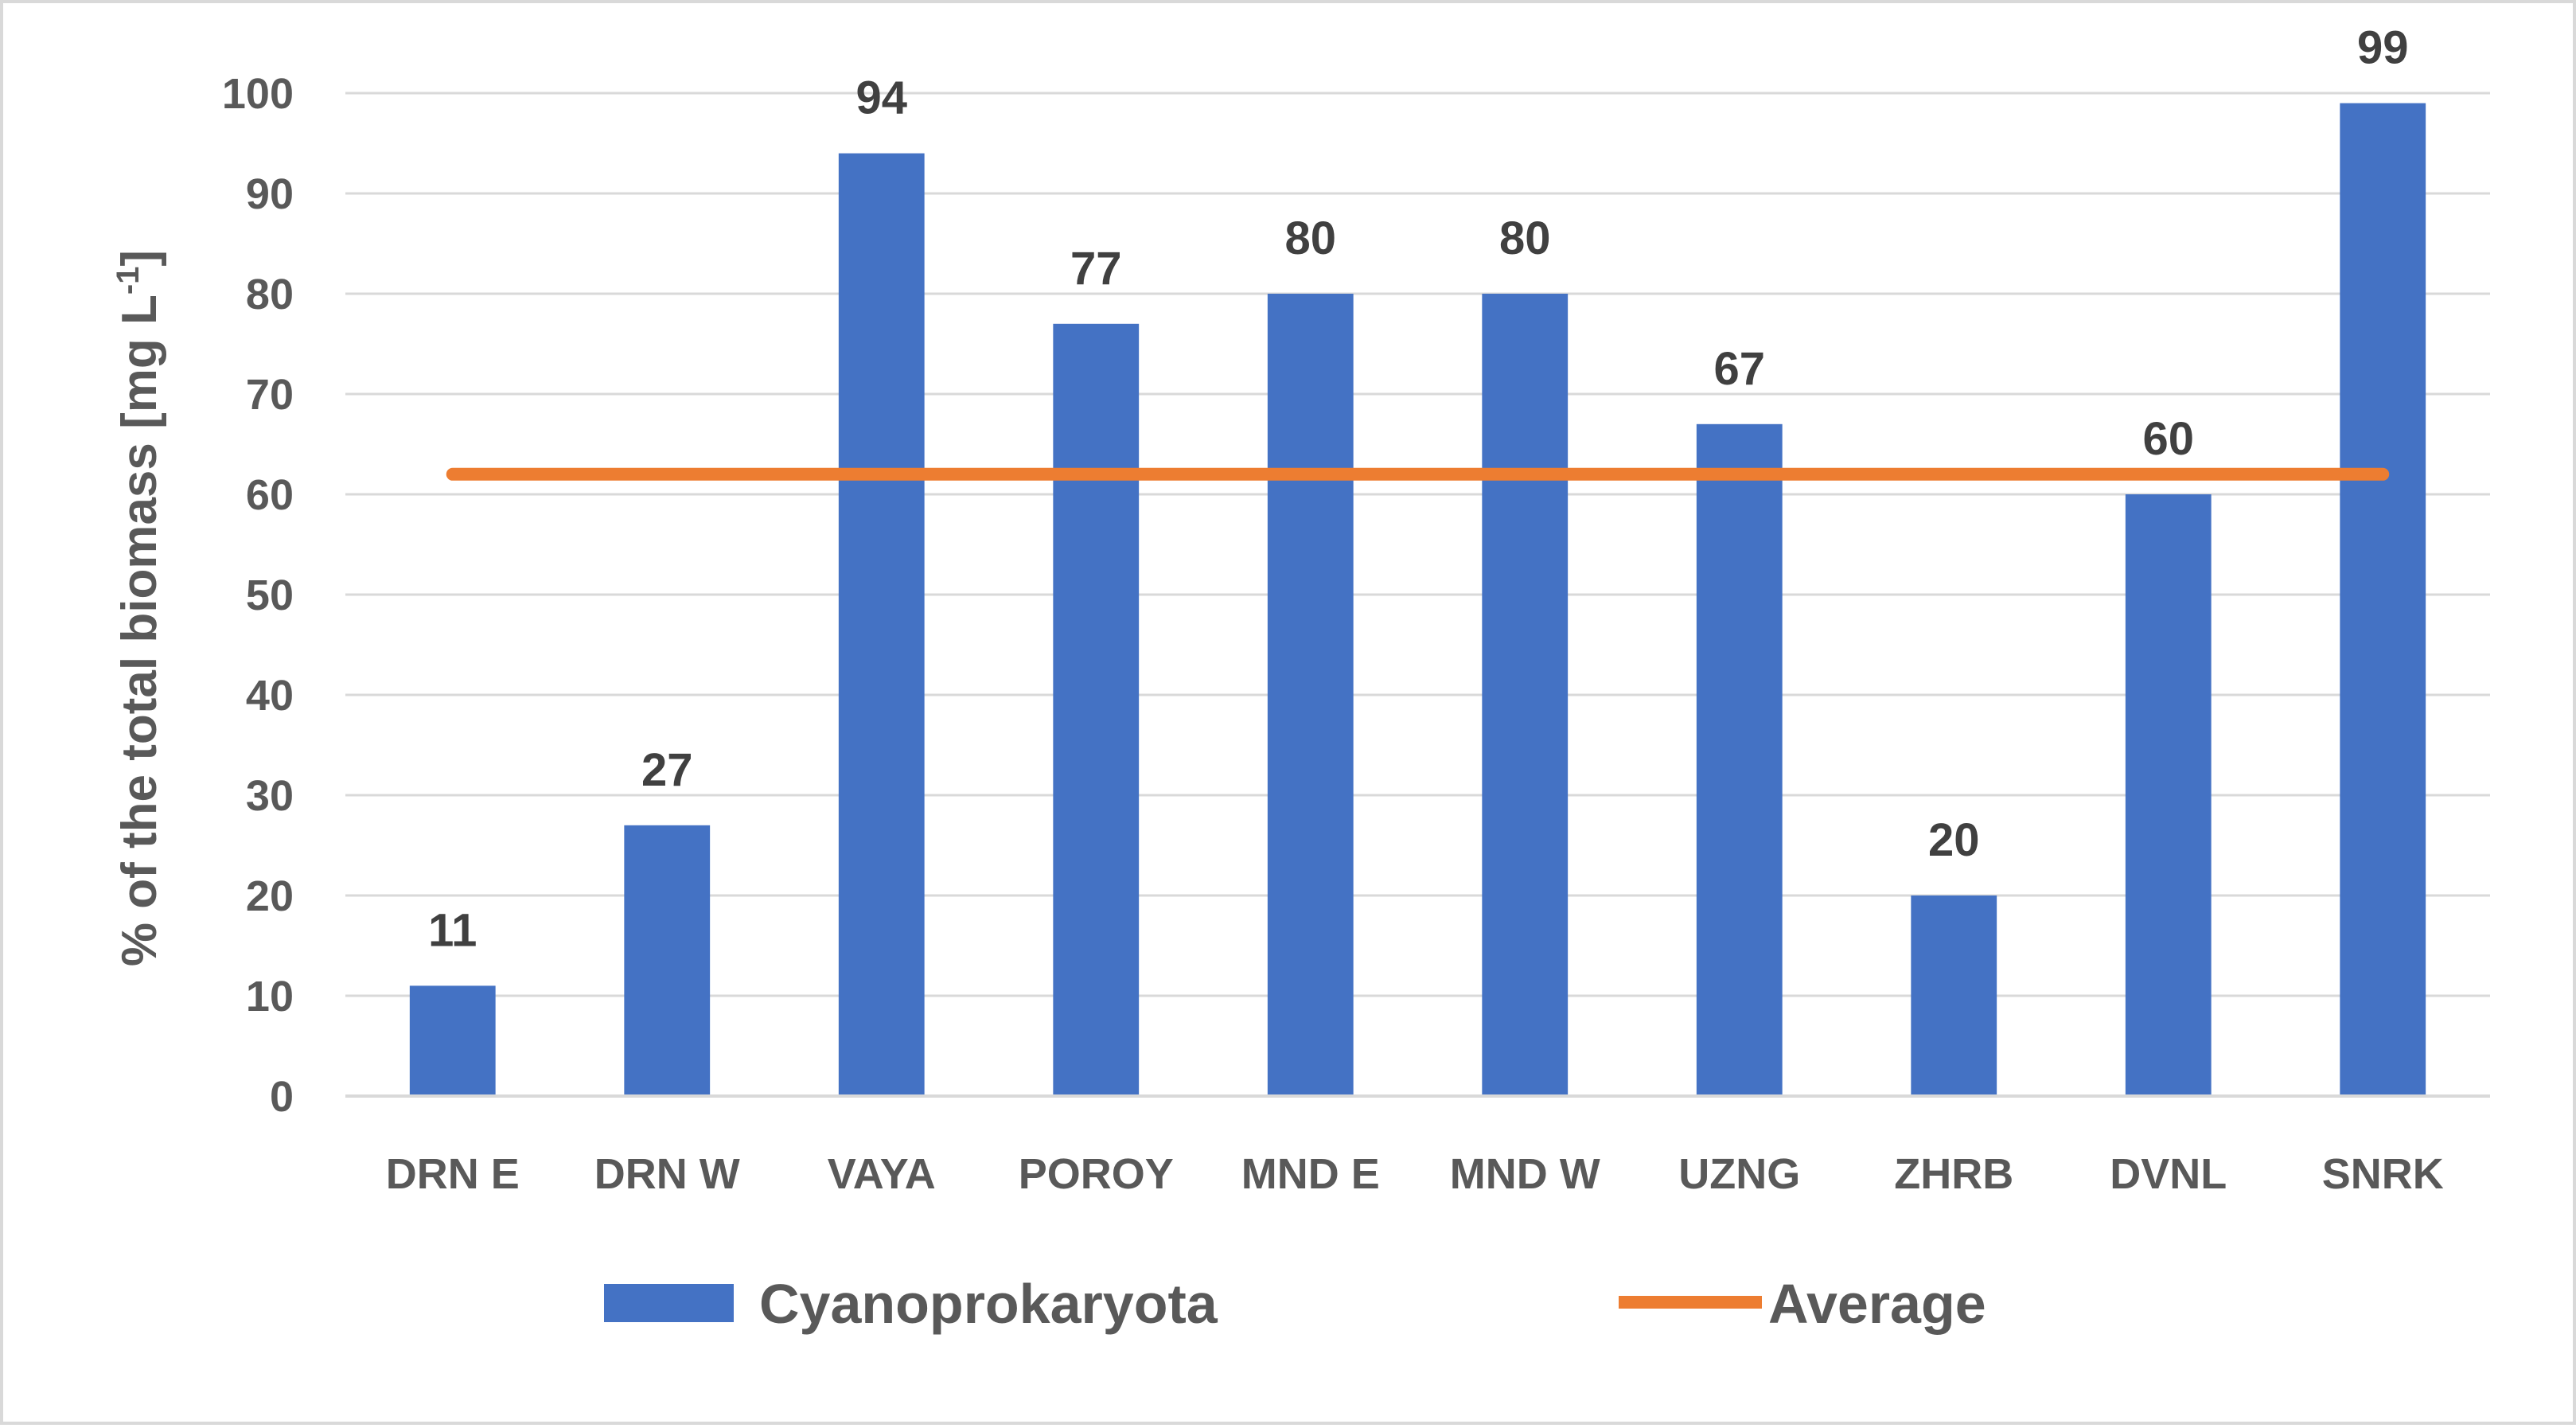  What do you see at coordinates (667, 1174) in the screenshot?
I see `x-tick-label-drn-w: DRN W` at bounding box center [667, 1174].